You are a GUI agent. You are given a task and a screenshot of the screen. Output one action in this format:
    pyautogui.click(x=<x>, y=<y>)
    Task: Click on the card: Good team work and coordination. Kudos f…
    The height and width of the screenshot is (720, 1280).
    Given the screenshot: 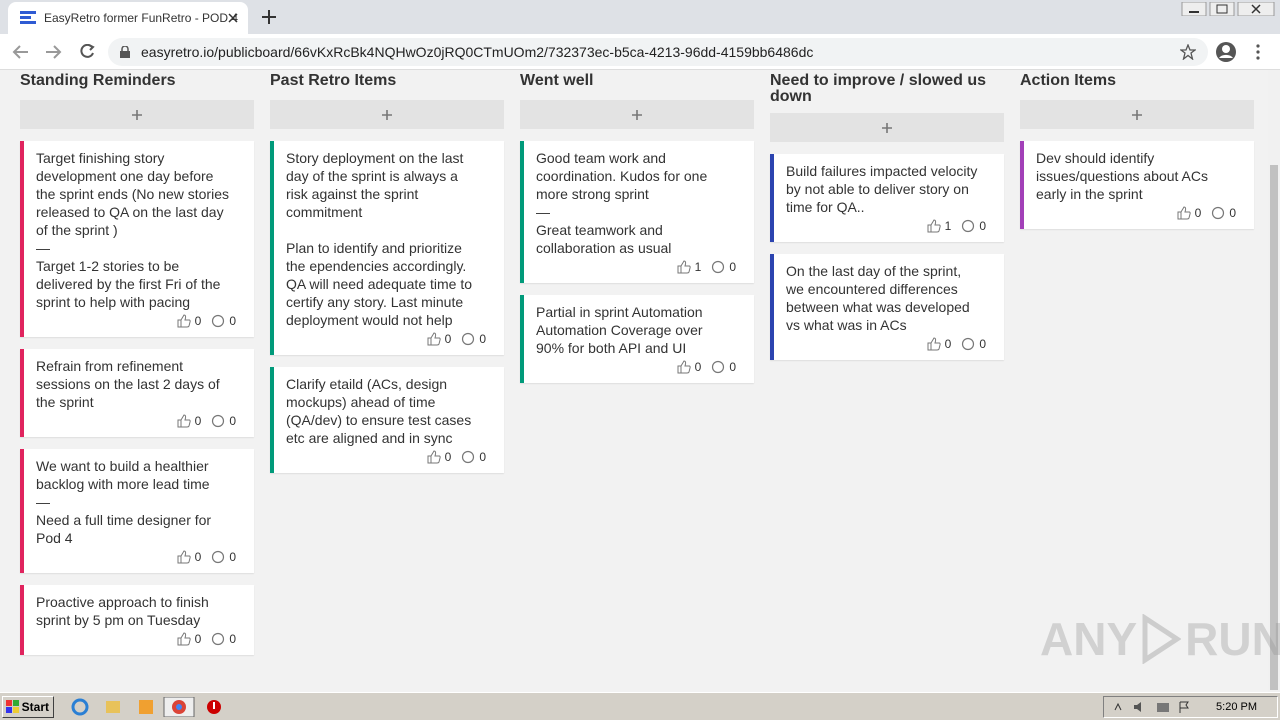 What is the action you would take?
    pyautogui.click(x=637, y=212)
    